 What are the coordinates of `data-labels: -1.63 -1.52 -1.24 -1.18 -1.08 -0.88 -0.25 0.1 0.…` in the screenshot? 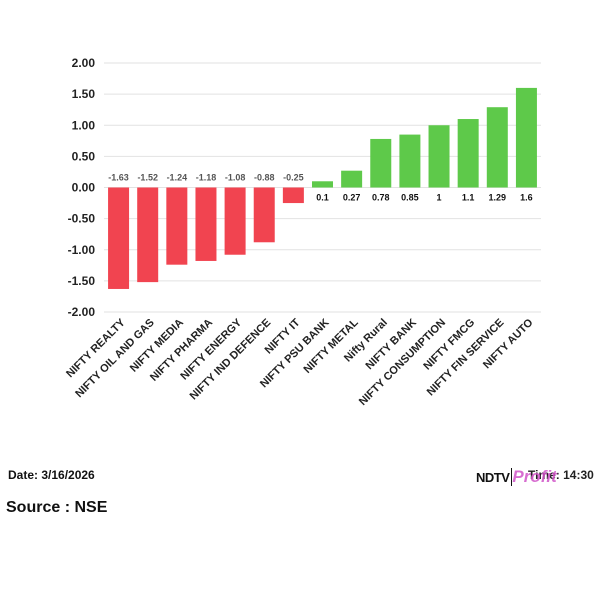 It's located at (320, 188).